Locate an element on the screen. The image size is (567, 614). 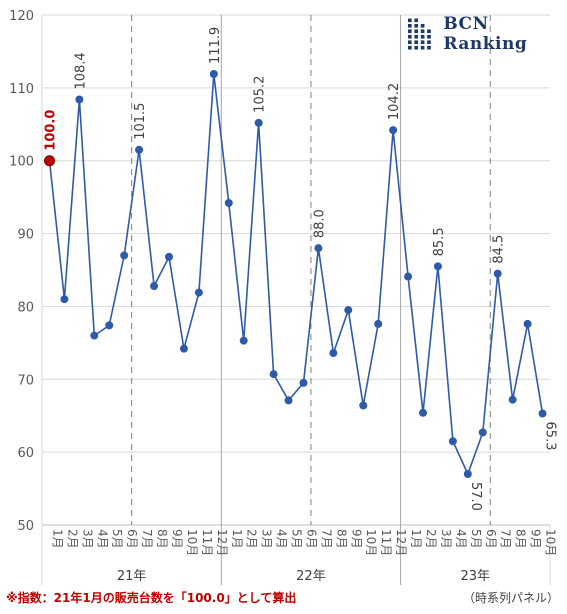
data-label-base: 100.0 is located at coordinates (50, 130).